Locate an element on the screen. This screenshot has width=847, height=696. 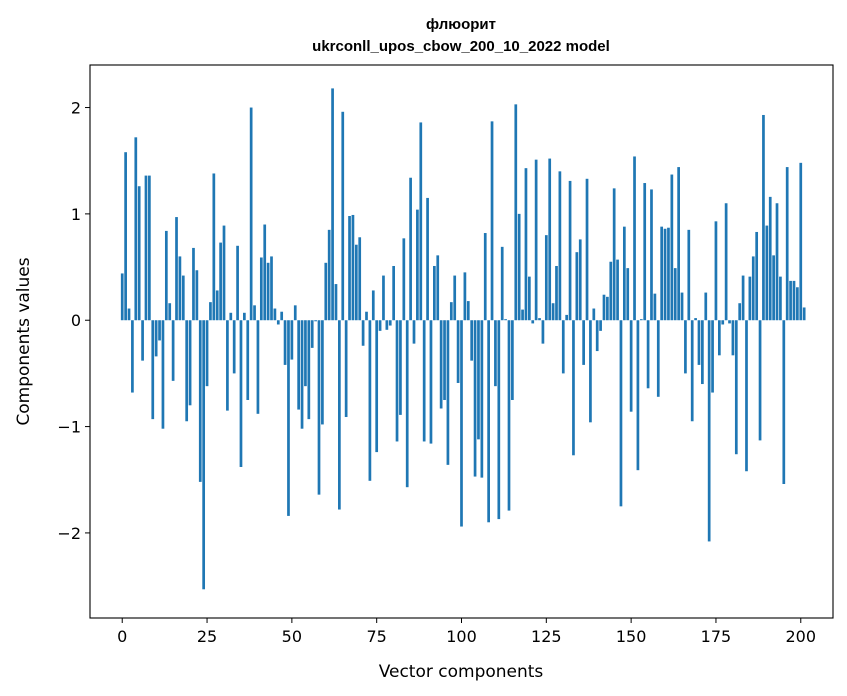
x-tick-label: 125 is located at coordinates (546, 636).